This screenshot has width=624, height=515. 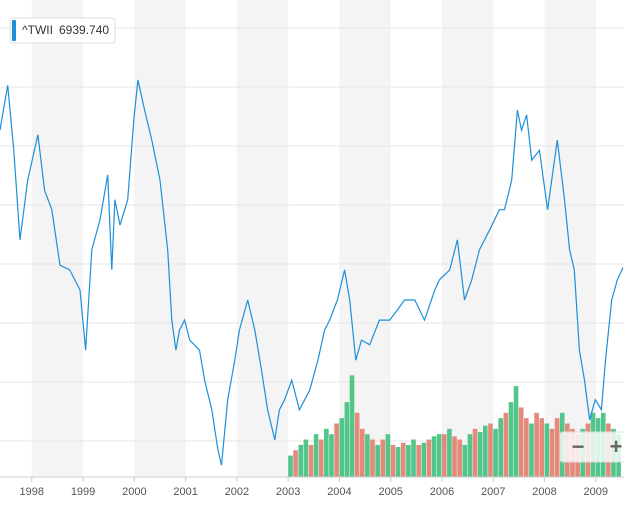 What do you see at coordinates (14, 30) in the screenshot?
I see `legend-swatch` at bounding box center [14, 30].